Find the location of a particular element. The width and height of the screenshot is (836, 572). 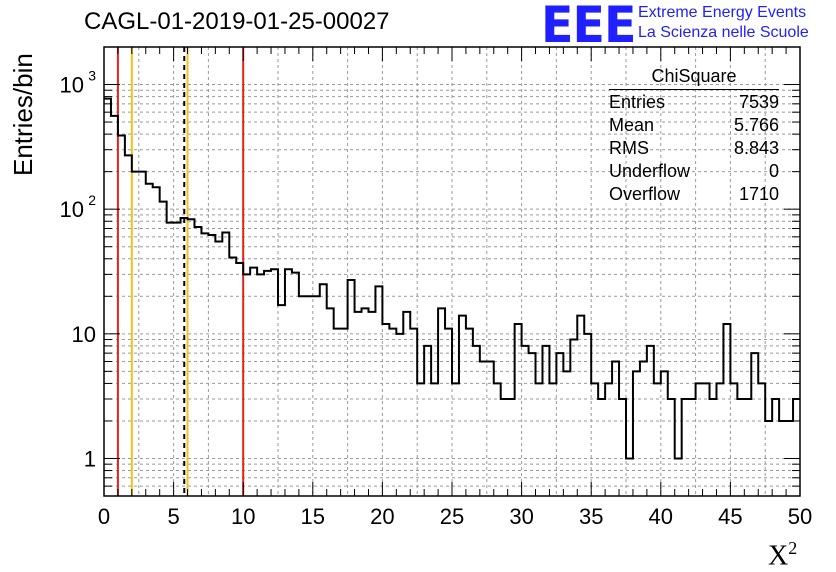

stats-value: 8.843 is located at coordinates (756, 148).